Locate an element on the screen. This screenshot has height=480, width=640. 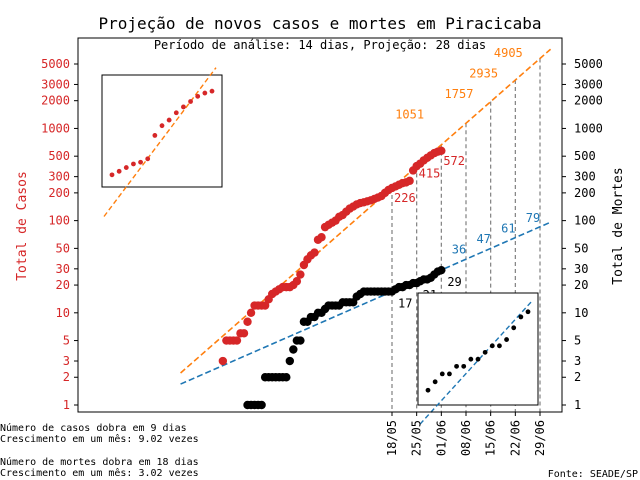
y-tick-label-right: 5000 is located at coordinates (588, 64).